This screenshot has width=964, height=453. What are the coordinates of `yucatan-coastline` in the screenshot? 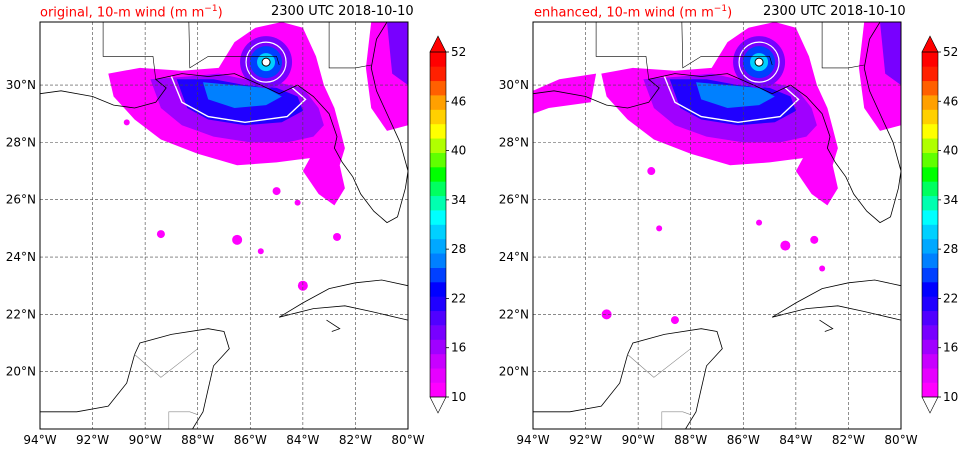 It's located at (135, 378).